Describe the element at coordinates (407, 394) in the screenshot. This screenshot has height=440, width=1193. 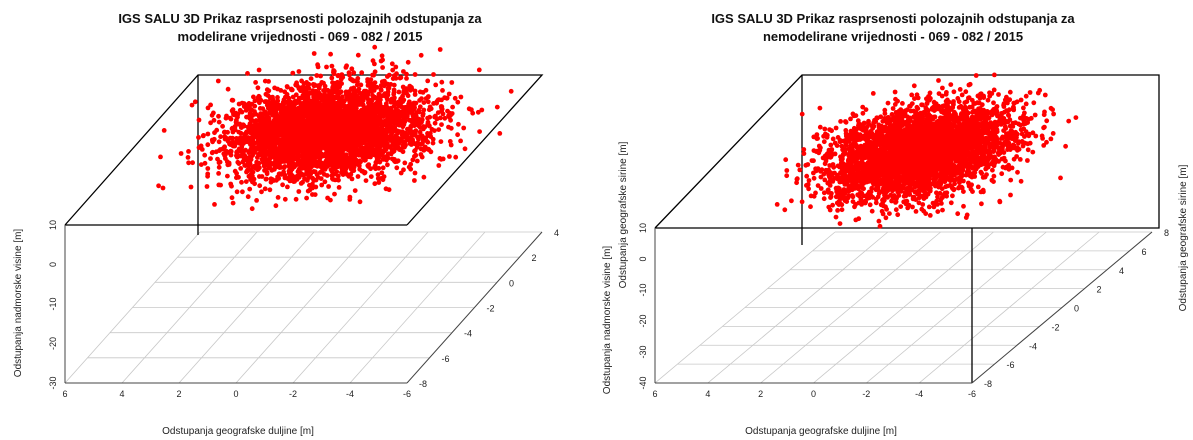
I see `x-tick-label: -6` at that location.